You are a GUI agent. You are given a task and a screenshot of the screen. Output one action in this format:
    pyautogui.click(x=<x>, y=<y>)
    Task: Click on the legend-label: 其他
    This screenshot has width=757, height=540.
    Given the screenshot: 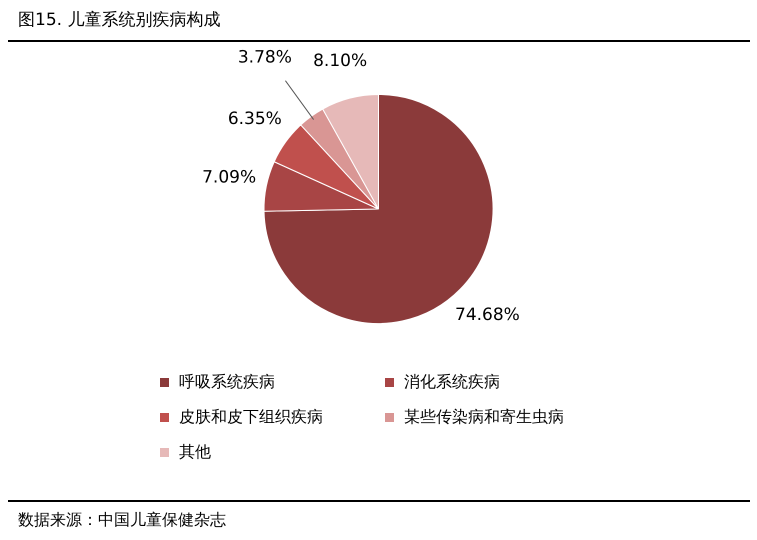 What is the action you would take?
    pyautogui.click(x=195, y=452)
    